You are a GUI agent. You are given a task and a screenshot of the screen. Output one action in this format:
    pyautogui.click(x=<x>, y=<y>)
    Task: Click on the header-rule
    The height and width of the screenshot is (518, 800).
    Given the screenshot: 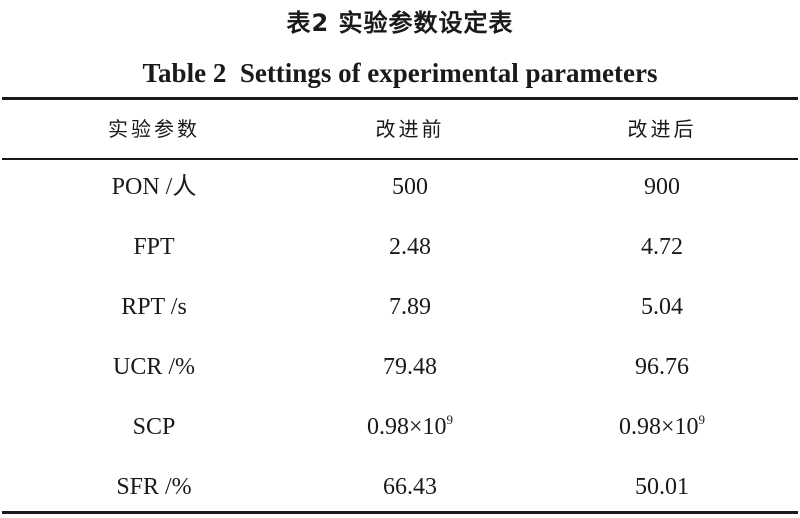 What is the action you would take?
    pyautogui.click(x=400, y=159)
    